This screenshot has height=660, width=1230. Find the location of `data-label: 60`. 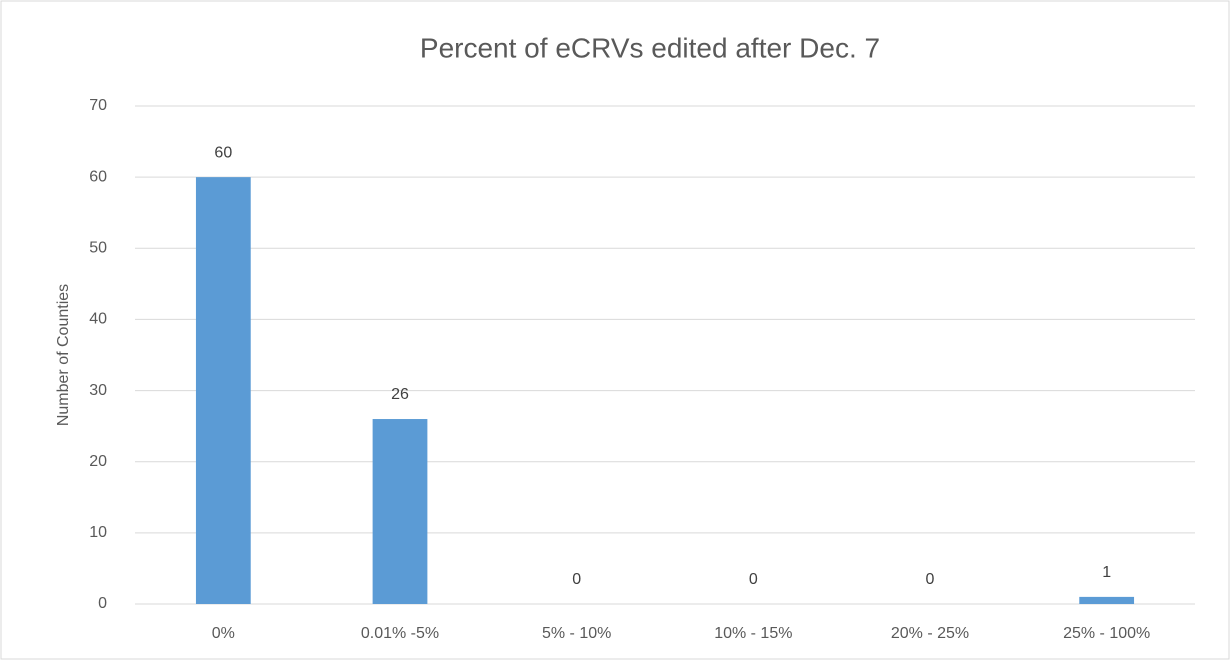

data-label: 60 is located at coordinates (223, 152).